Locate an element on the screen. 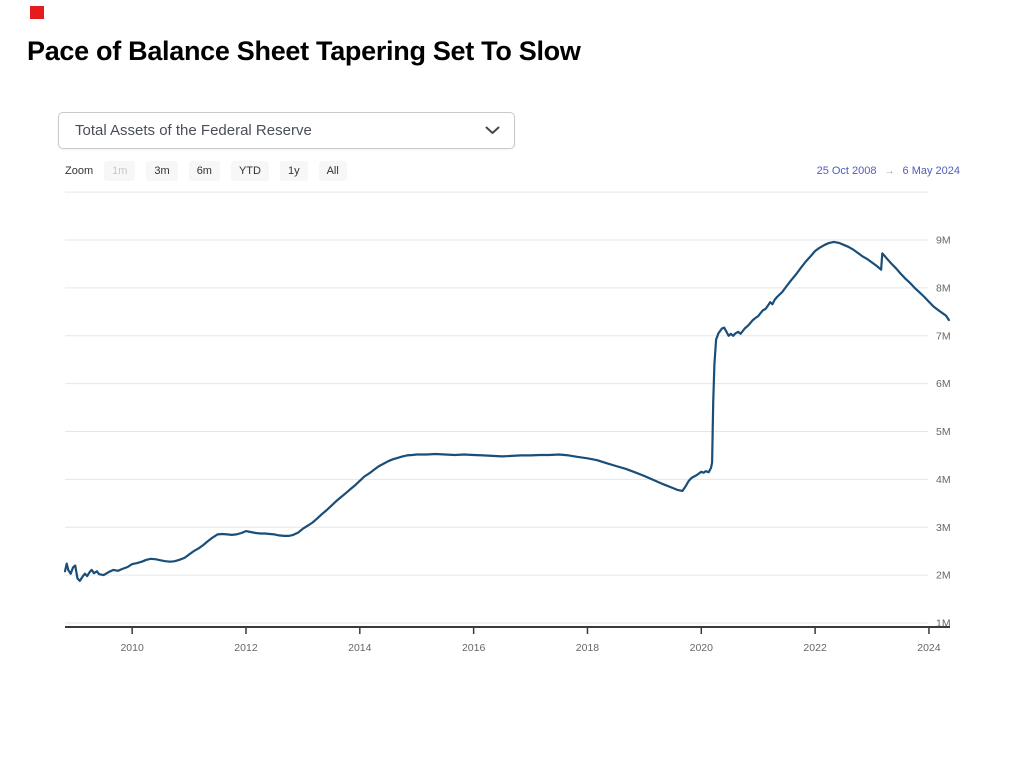  date-range-display: 25 Oct 2008 → 6 May 2024 is located at coordinates (888, 171).